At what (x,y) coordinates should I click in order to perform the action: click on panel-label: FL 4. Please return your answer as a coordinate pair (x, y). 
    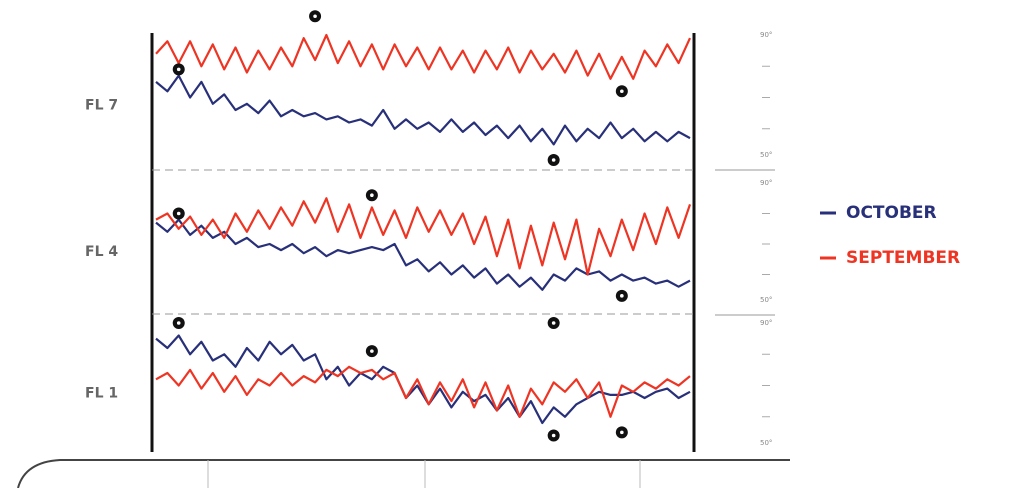
    Looking at the image, I should click on (101, 252).